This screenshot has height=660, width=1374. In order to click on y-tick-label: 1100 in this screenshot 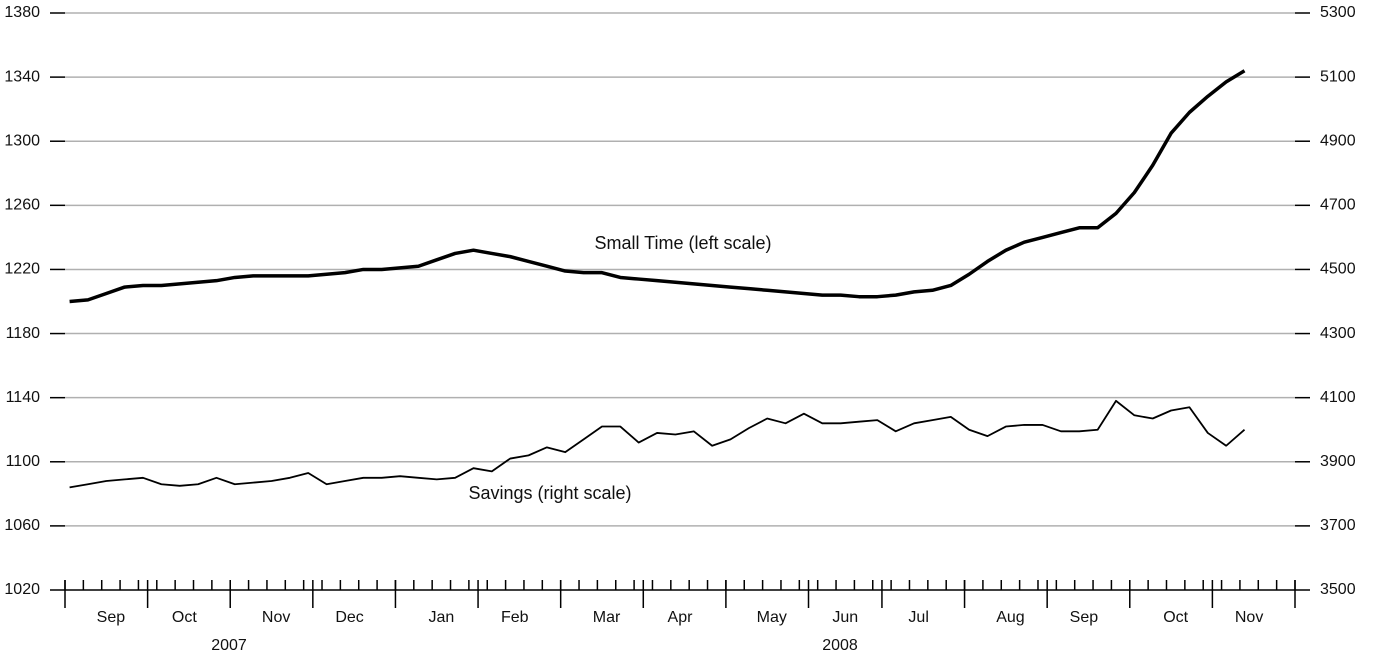, I will do `click(23, 461)`.